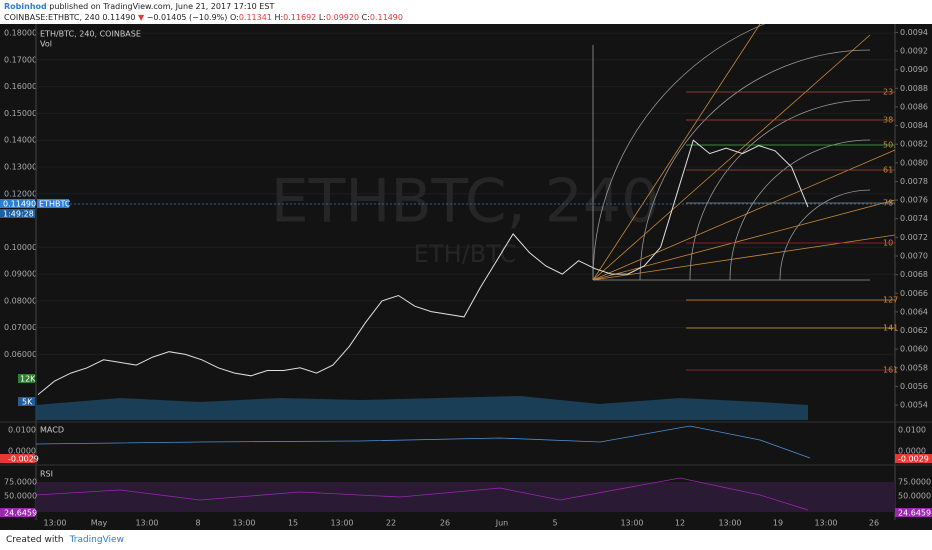  Describe the element at coordinates (20, 300) in the screenshot. I see `y-tick-label: 0.08000` at that location.